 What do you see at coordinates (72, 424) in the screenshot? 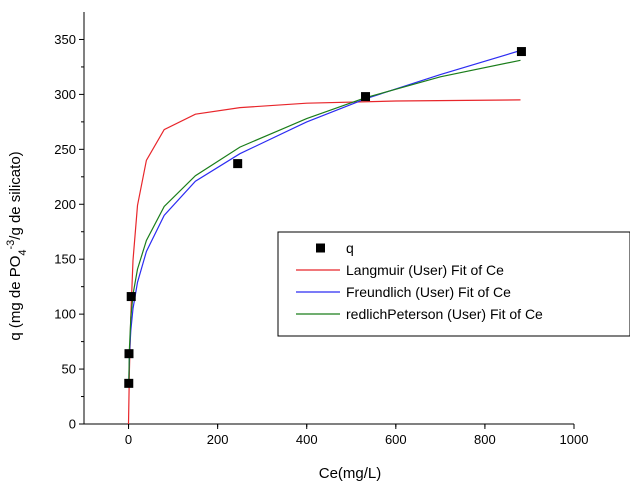
I see `y-tick-label: 0` at bounding box center [72, 424].